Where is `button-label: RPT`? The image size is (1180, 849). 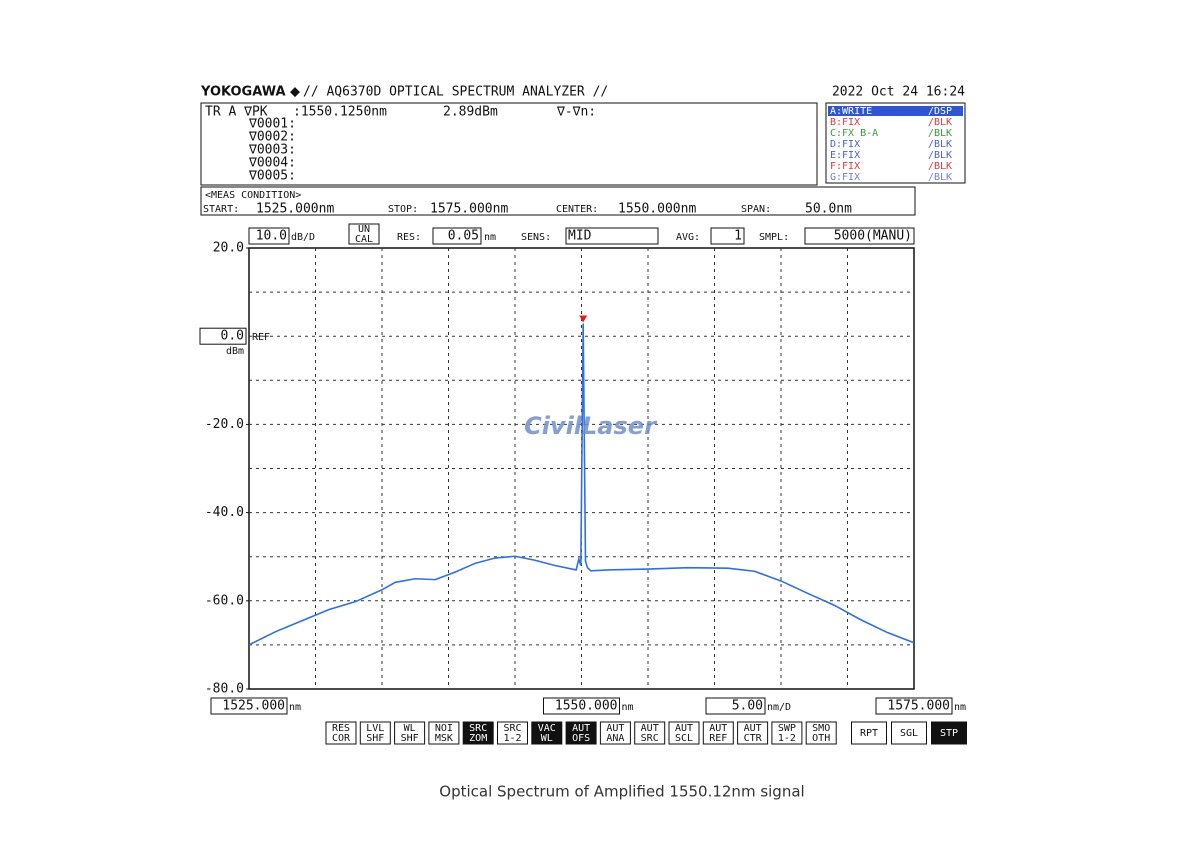 button-label: RPT is located at coordinates (869, 733).